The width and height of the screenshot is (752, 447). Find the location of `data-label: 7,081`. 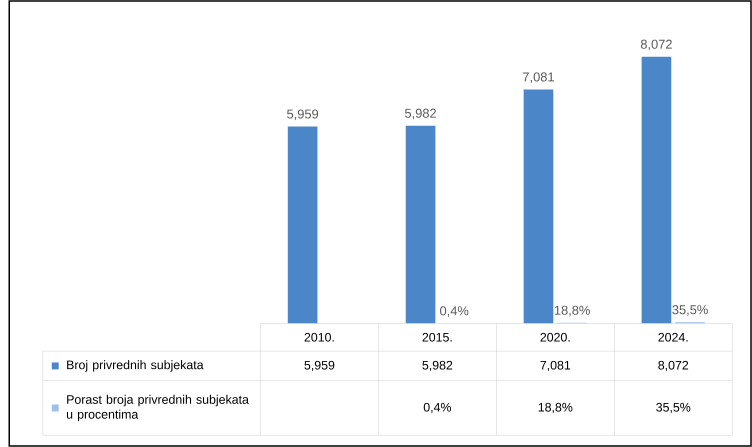

data-label: 7,081 is located at coordinates (555, 366).